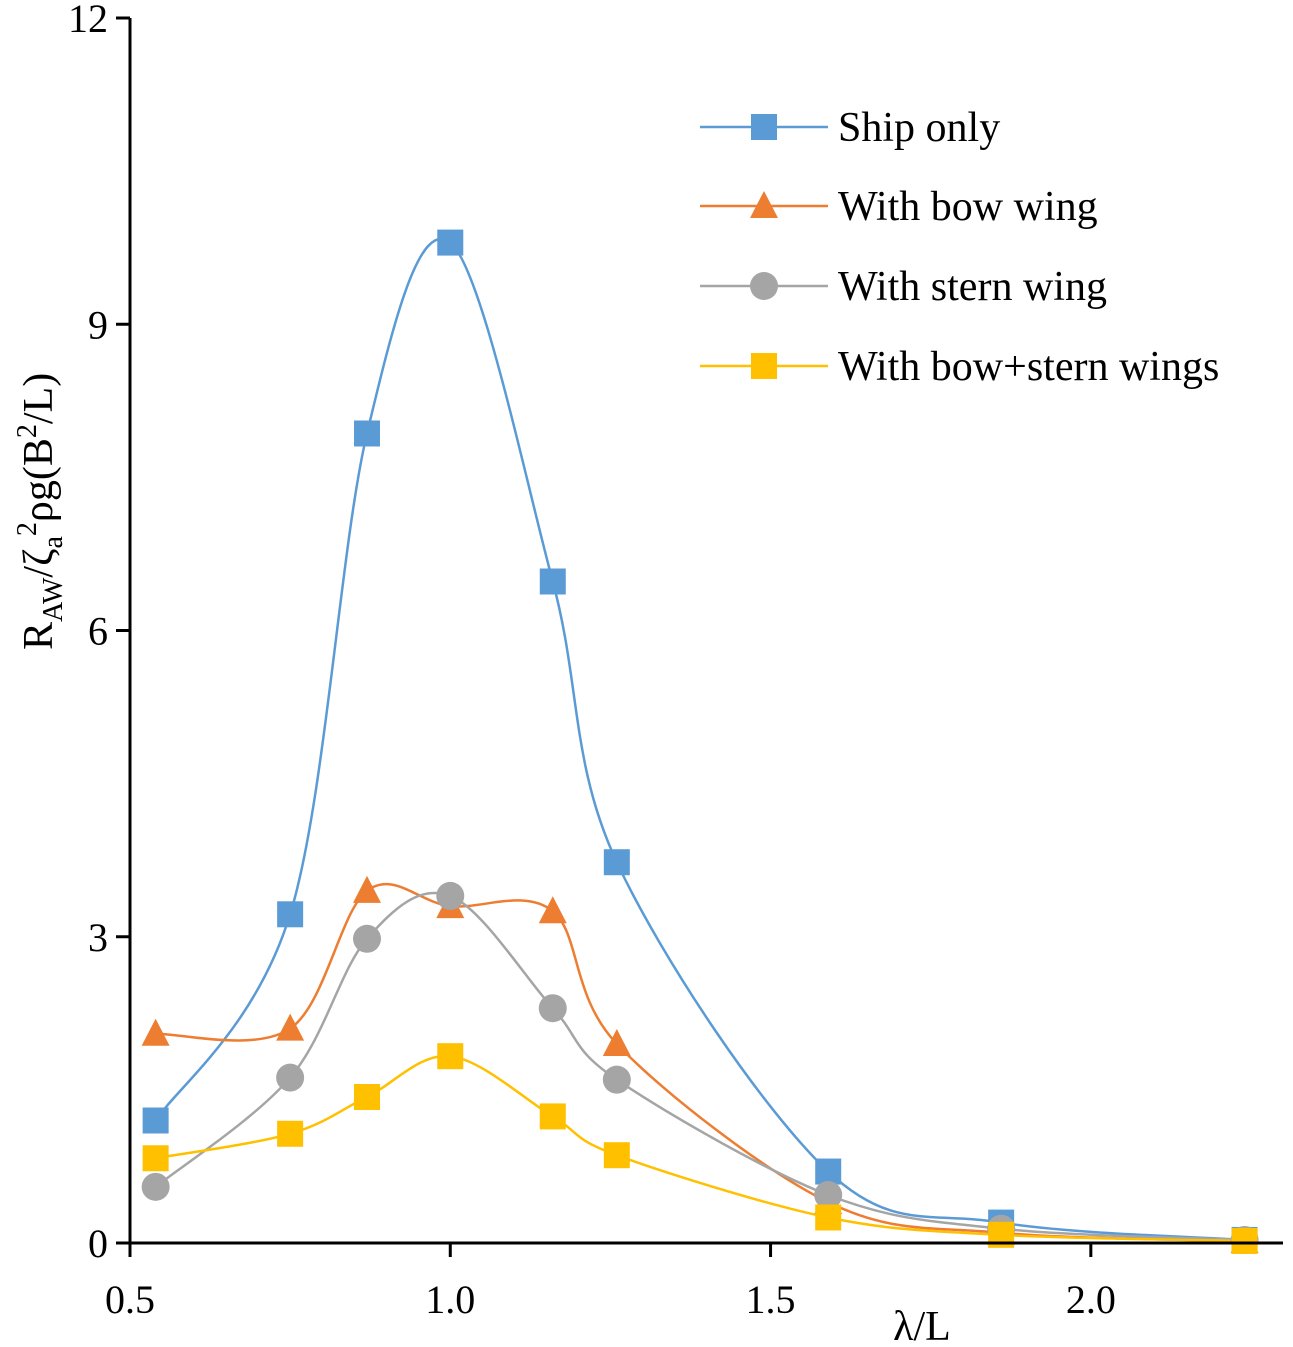 The height and width of the screenshot is (1347, 1293). Describe the element at coordinates (39, 563) in the screenshot. I see `y-axis-title-mid1: /ζ` at that location.